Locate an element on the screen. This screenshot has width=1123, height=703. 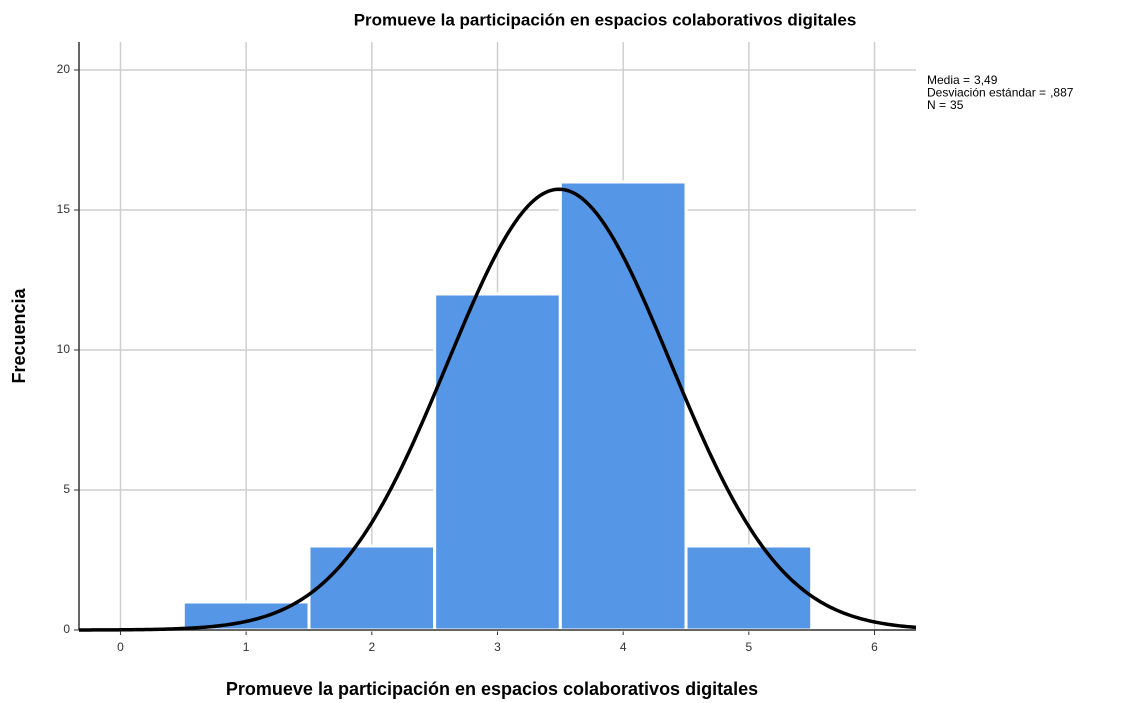
x-tick-label: 3 is located at coordinates (497, 647).